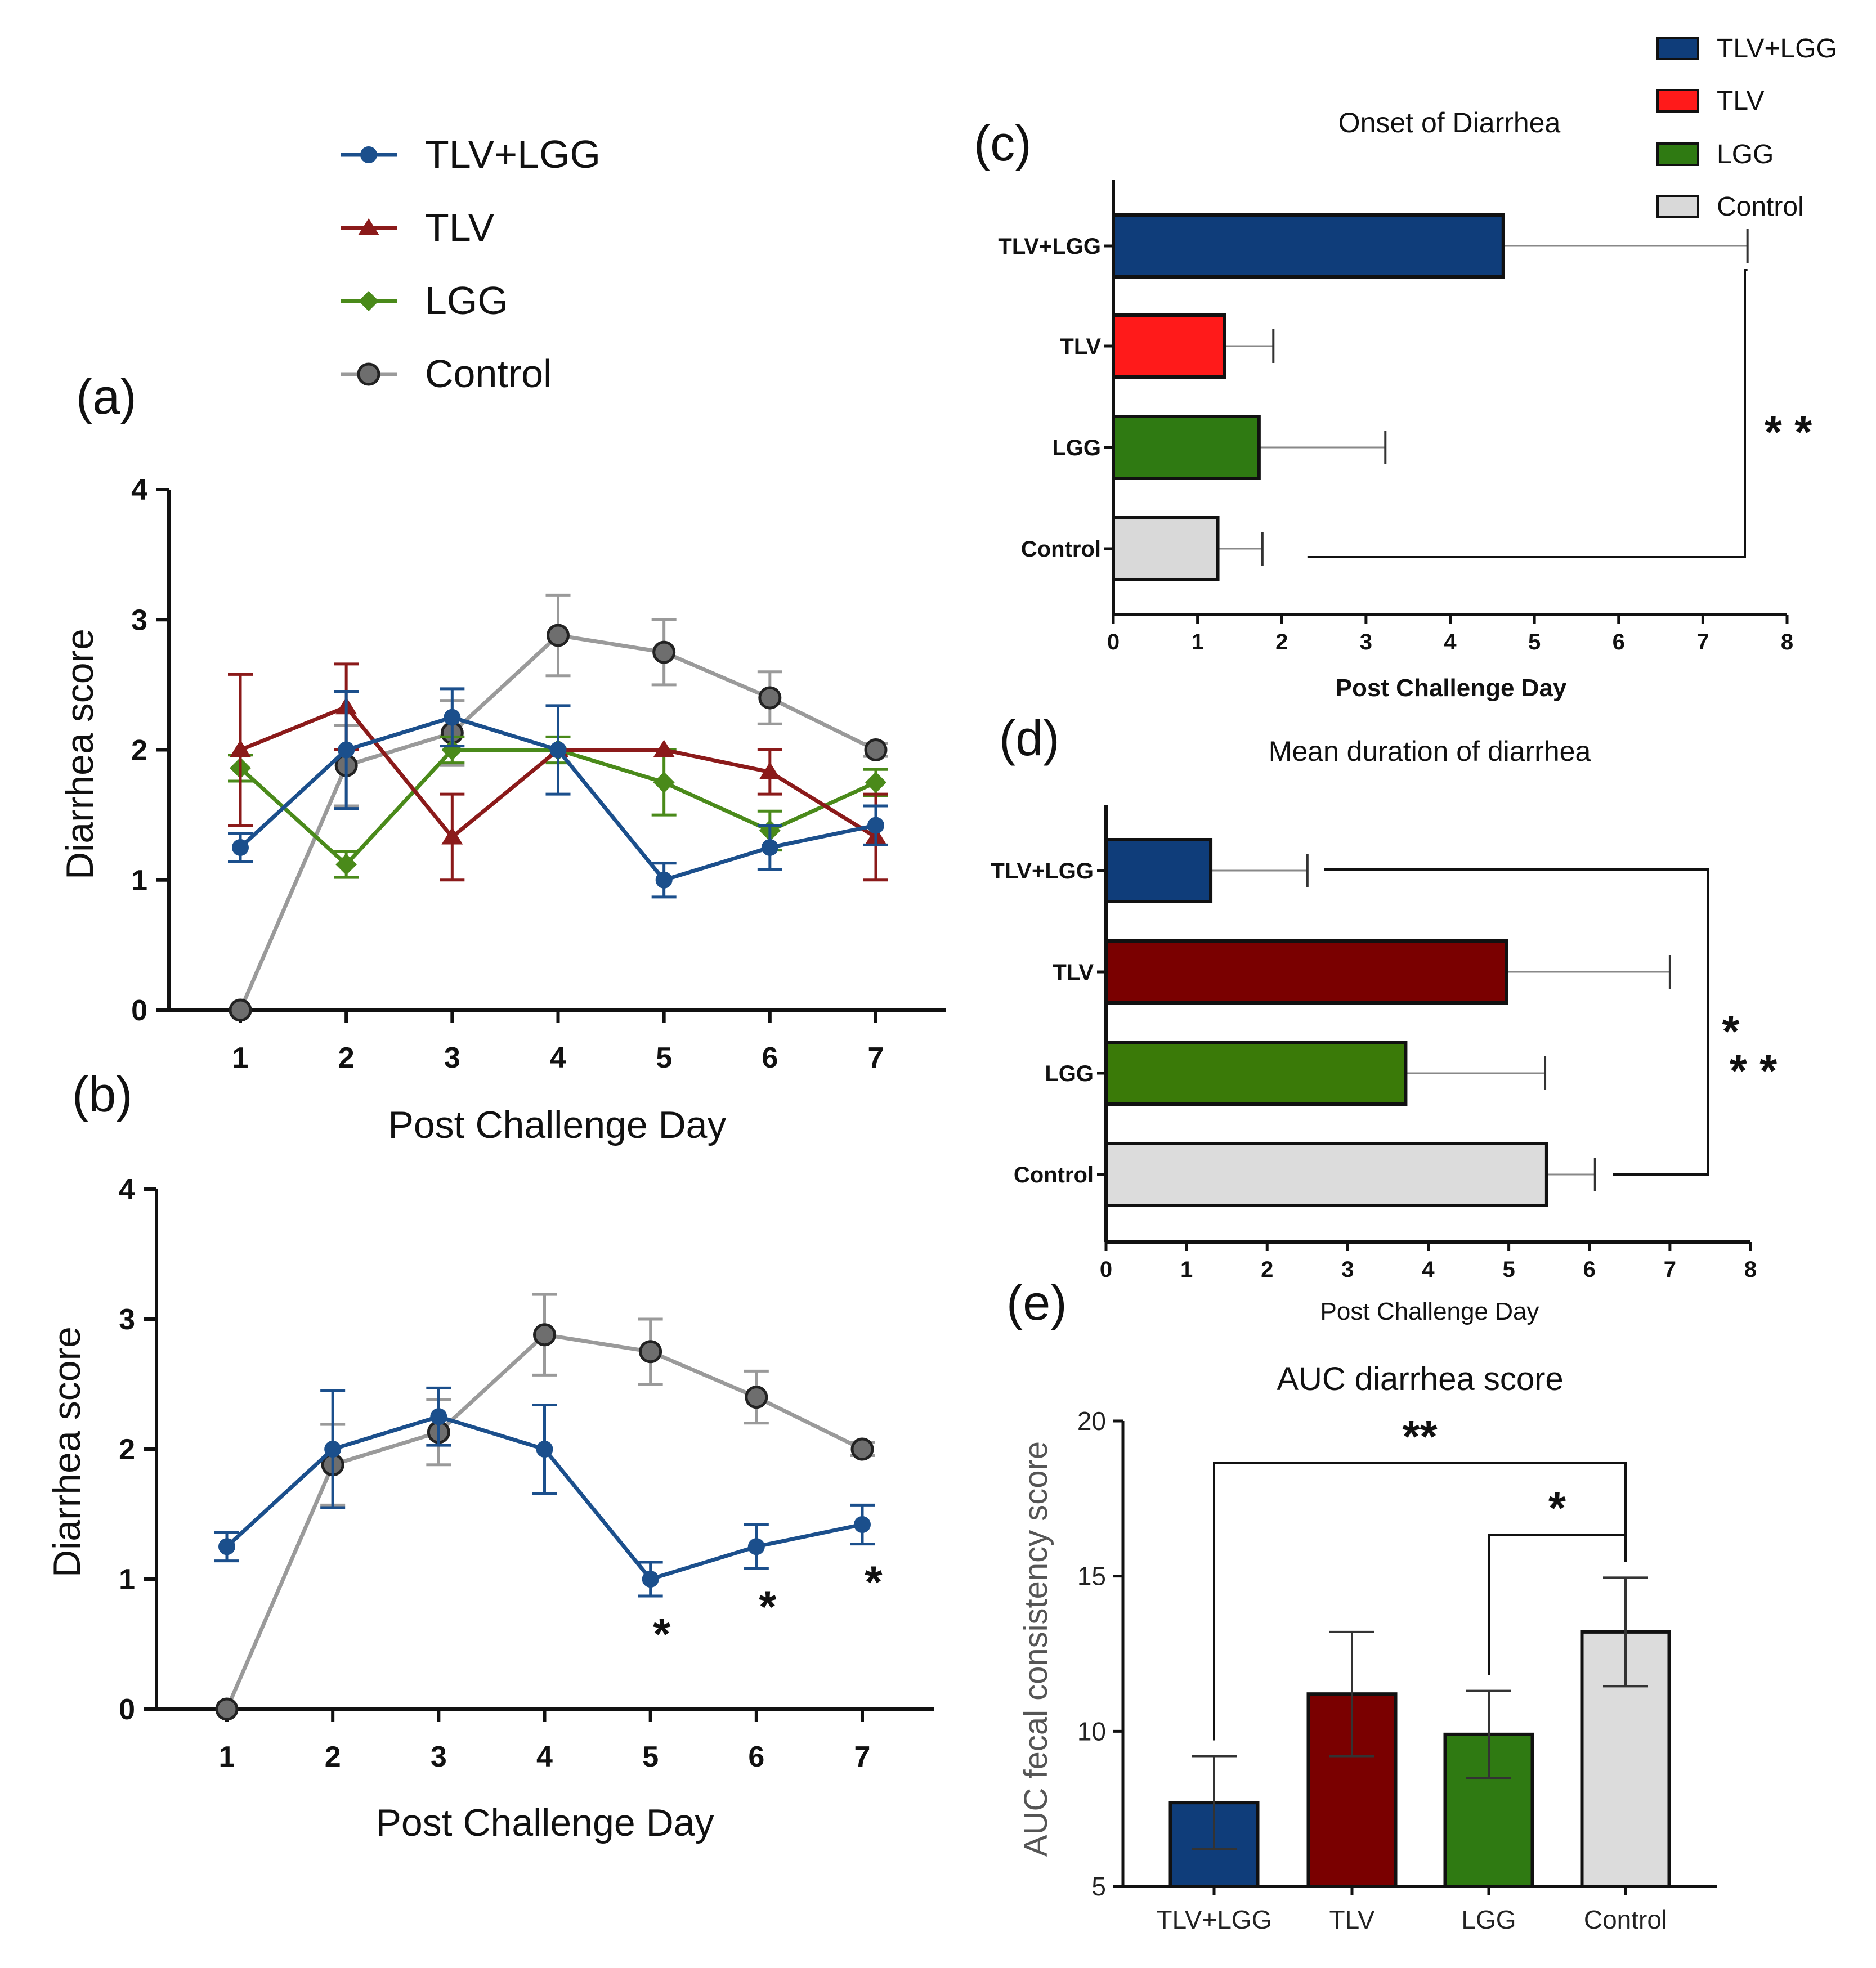 This screenshot has height=1968, width=1876. Describe the element at coordinates (106, 396) in the screenshot. I see `panel-a-label: (a)` at that location.